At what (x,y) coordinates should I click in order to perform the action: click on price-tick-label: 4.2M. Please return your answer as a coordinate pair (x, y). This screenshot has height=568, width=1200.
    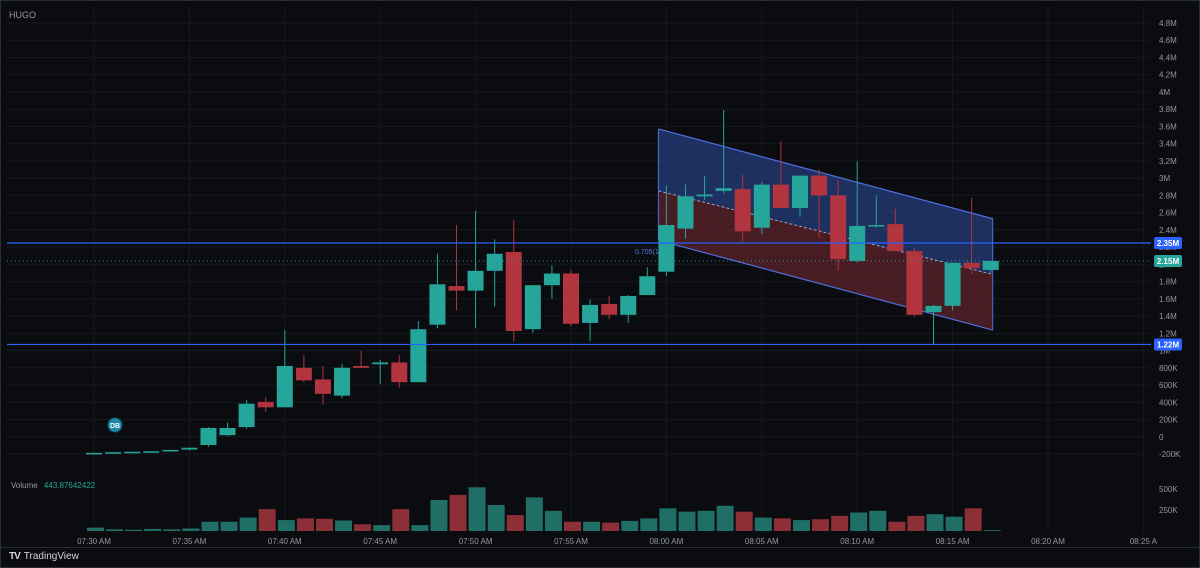
    Looking at the image, I should click on (1168, 75).